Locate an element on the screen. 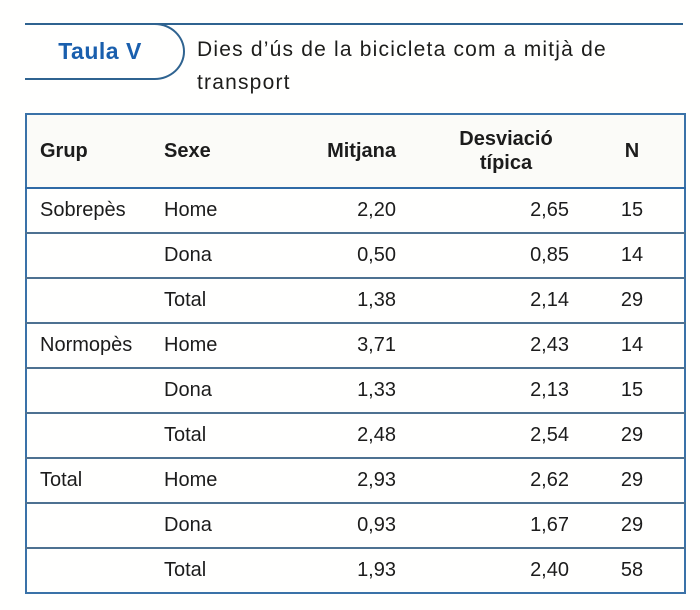 The image size is (700, 610). table-row: Sobrepès Home 2,20 2,65 15 is located at coordinates (355, 211).